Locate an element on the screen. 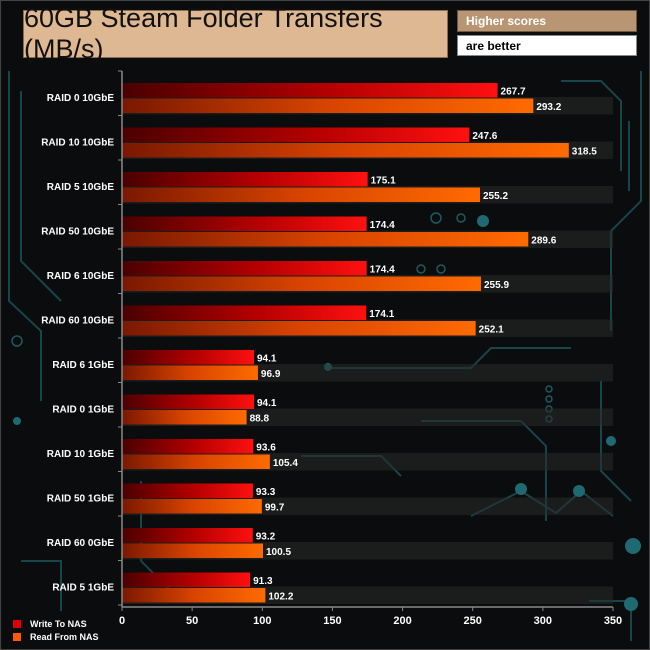 Image resolution: width=650 pixels, height=650 pixels. category-label: RAID 10 10GbE is located at coordinates (77, 143).